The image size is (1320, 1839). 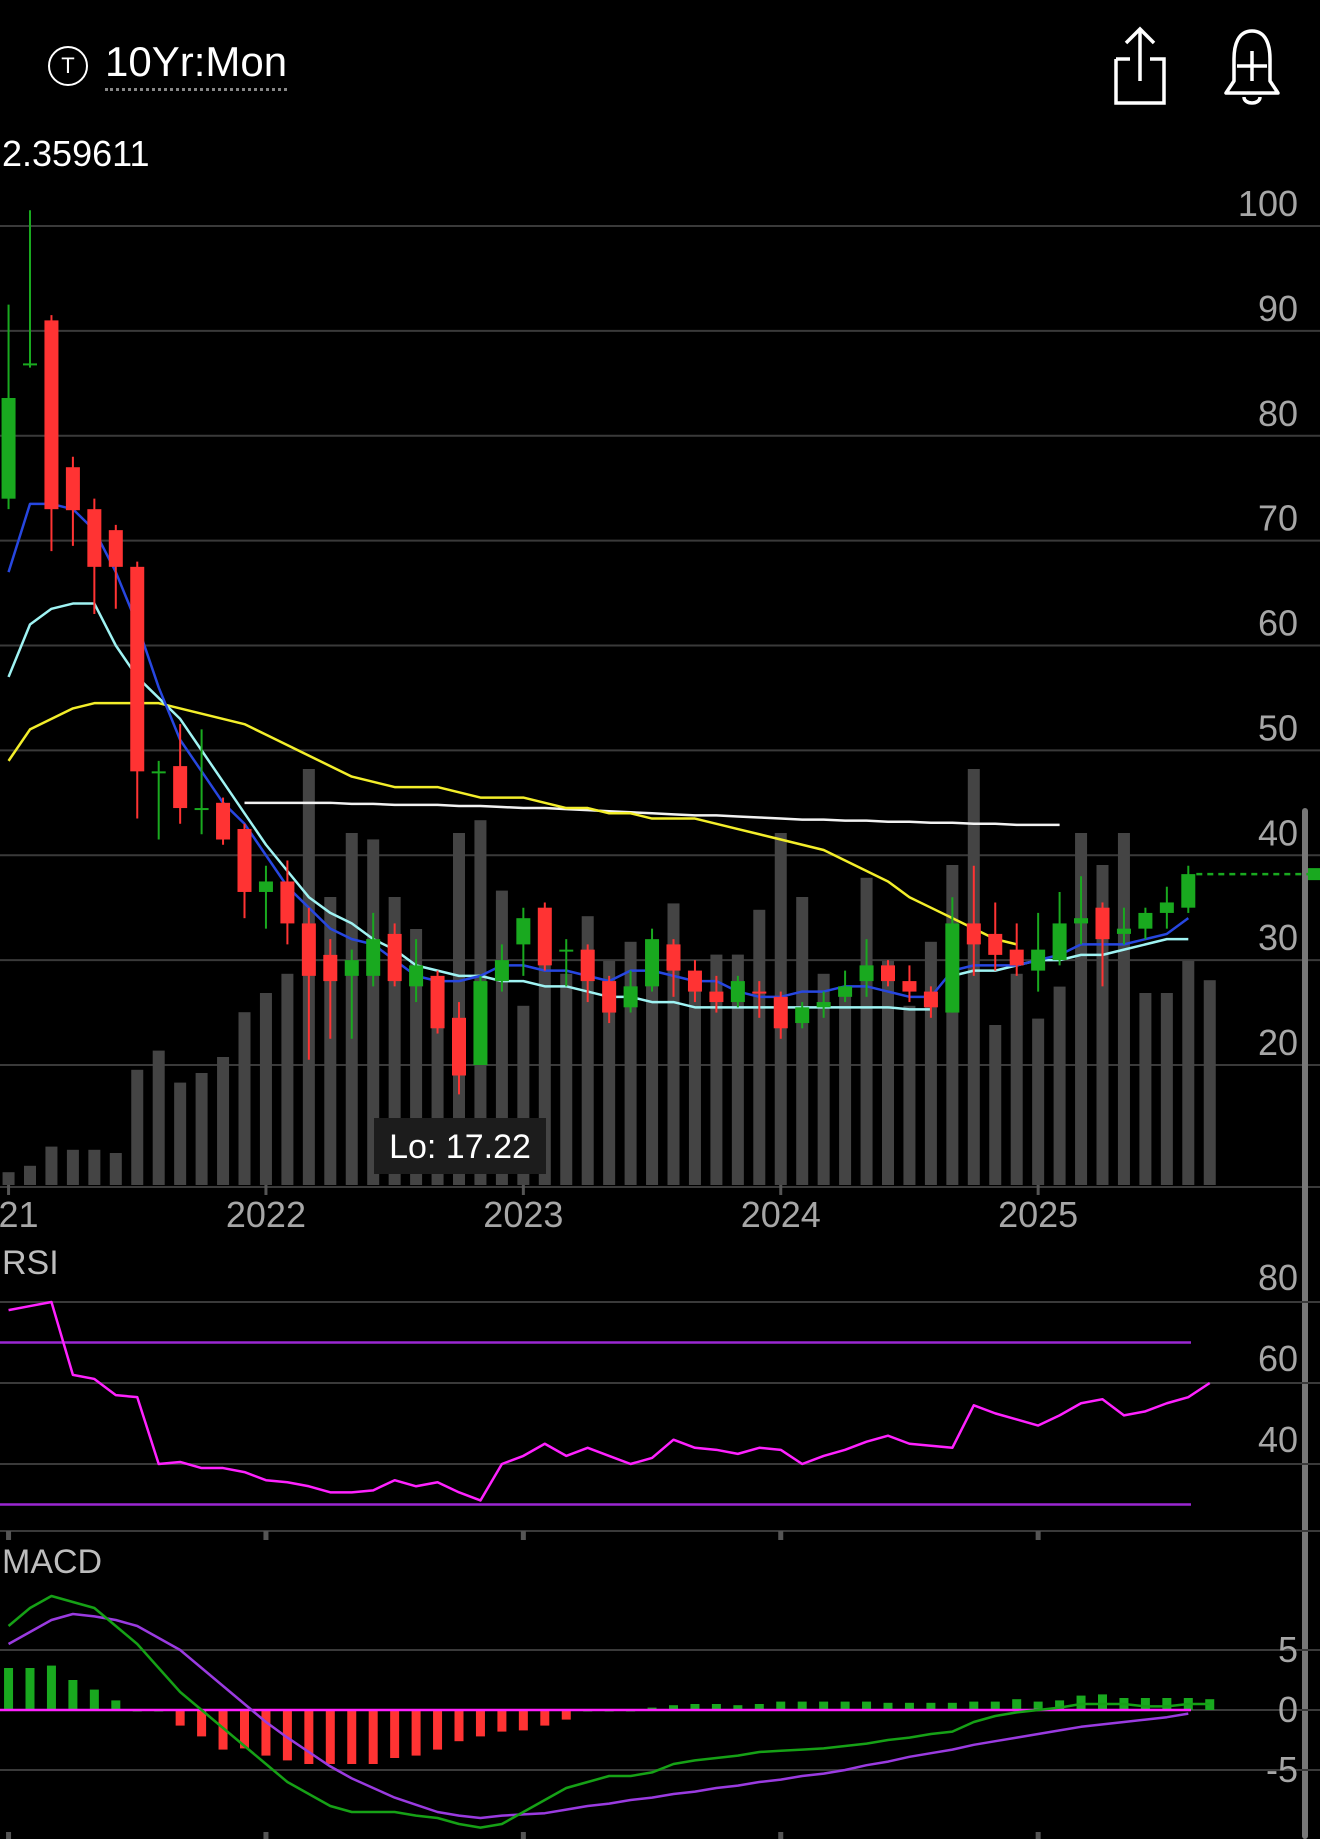 What do you see at coordinates (660, 1420) in the screenshot?
I see `rsi-panel` at bounding box center [660, 1420].